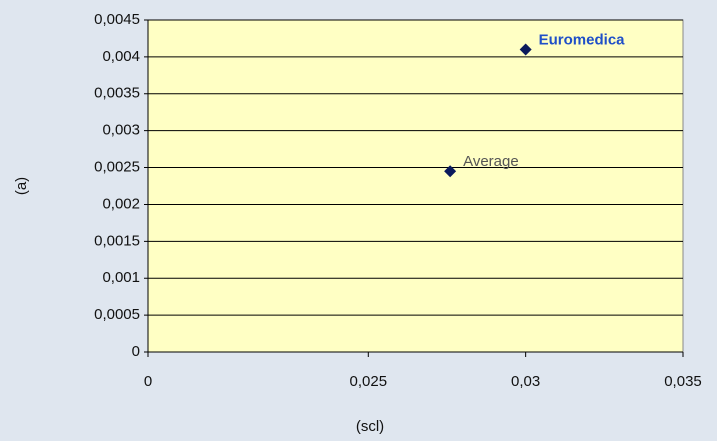 Image resolution: width=717 pixels, height=441 pixels. I want to click on y-tick-label: 0,0045, so click(117, 19).